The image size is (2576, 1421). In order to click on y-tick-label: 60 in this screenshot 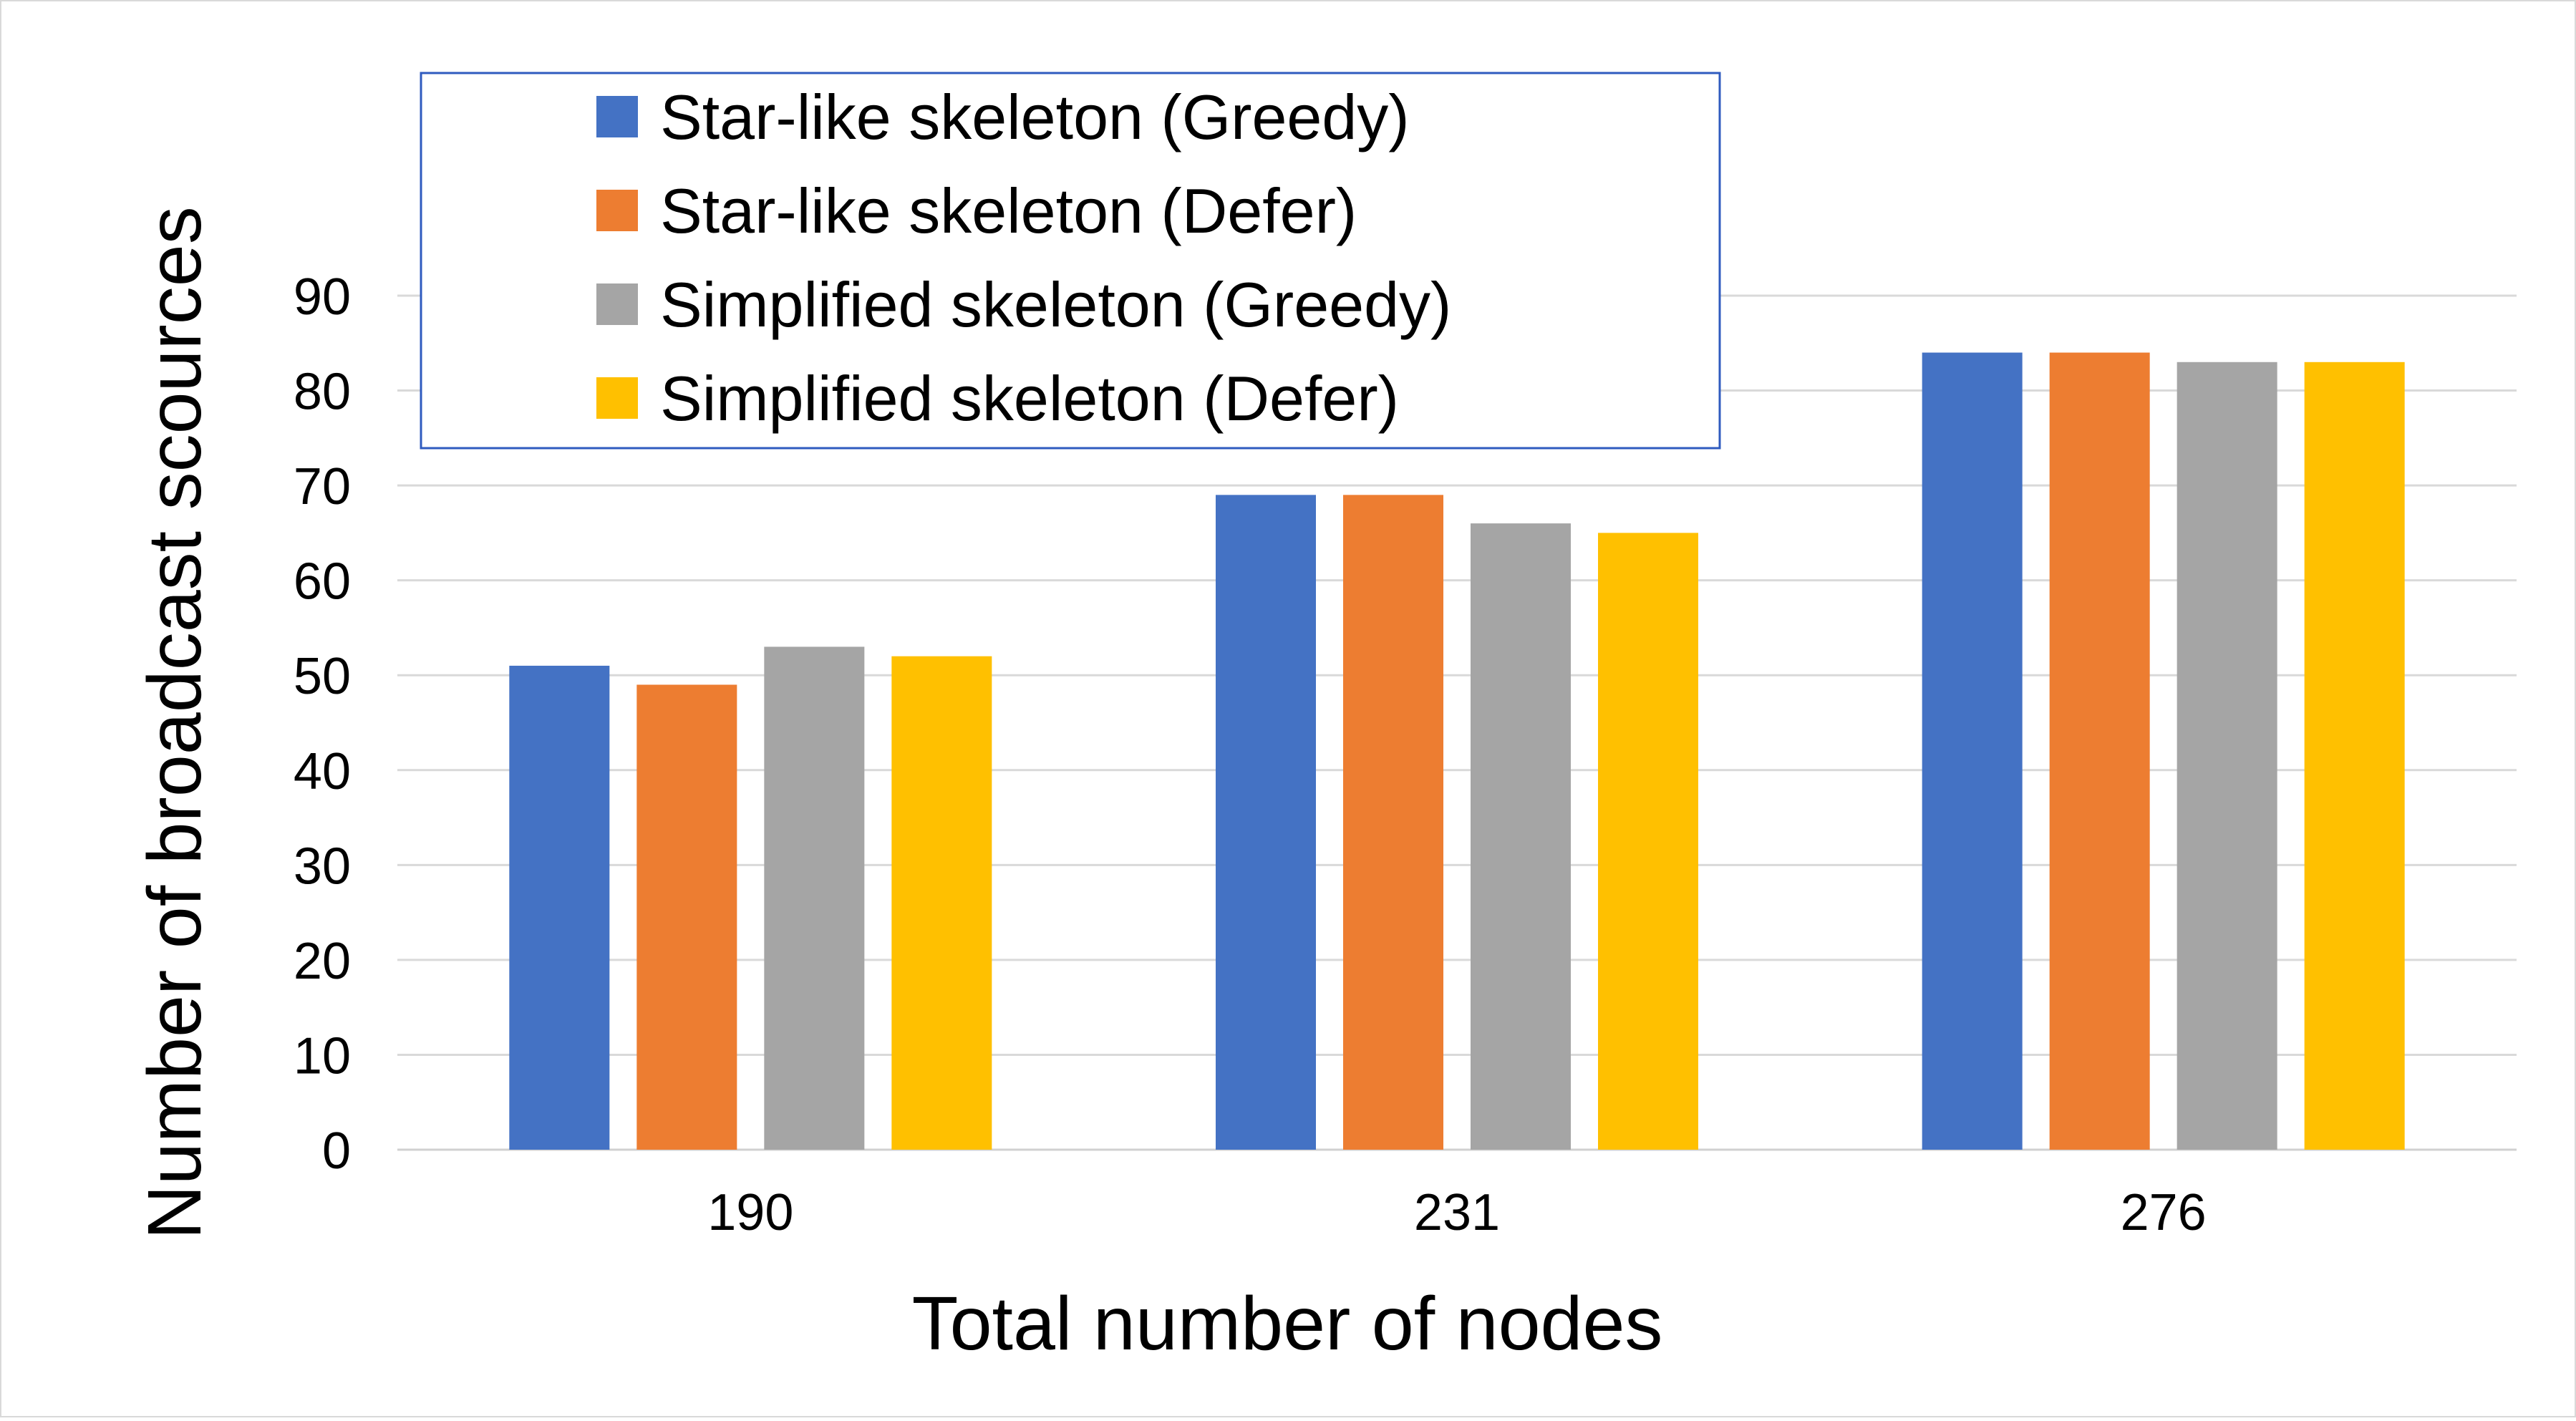, I will do `click(323, 582)`.